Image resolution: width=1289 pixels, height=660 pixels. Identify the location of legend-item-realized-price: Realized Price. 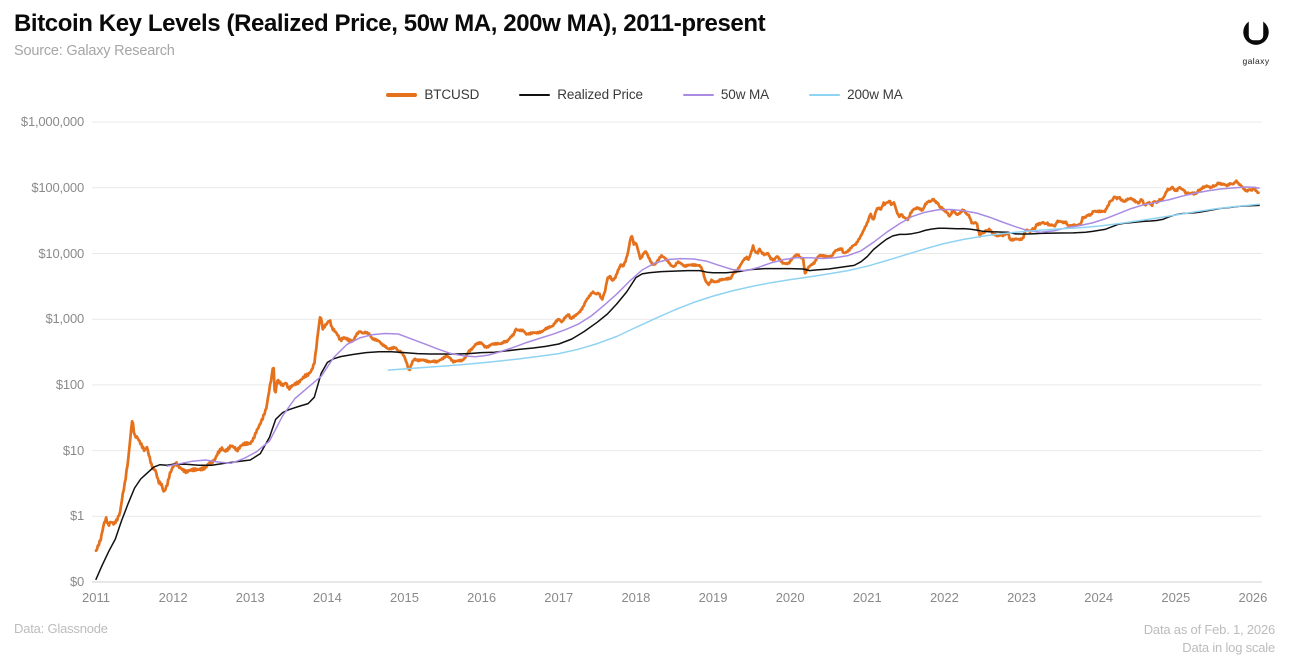
(581, 94).